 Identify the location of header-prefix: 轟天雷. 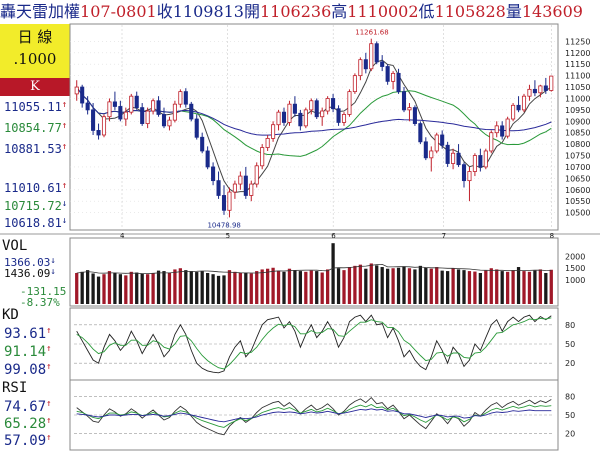
(24, 11).